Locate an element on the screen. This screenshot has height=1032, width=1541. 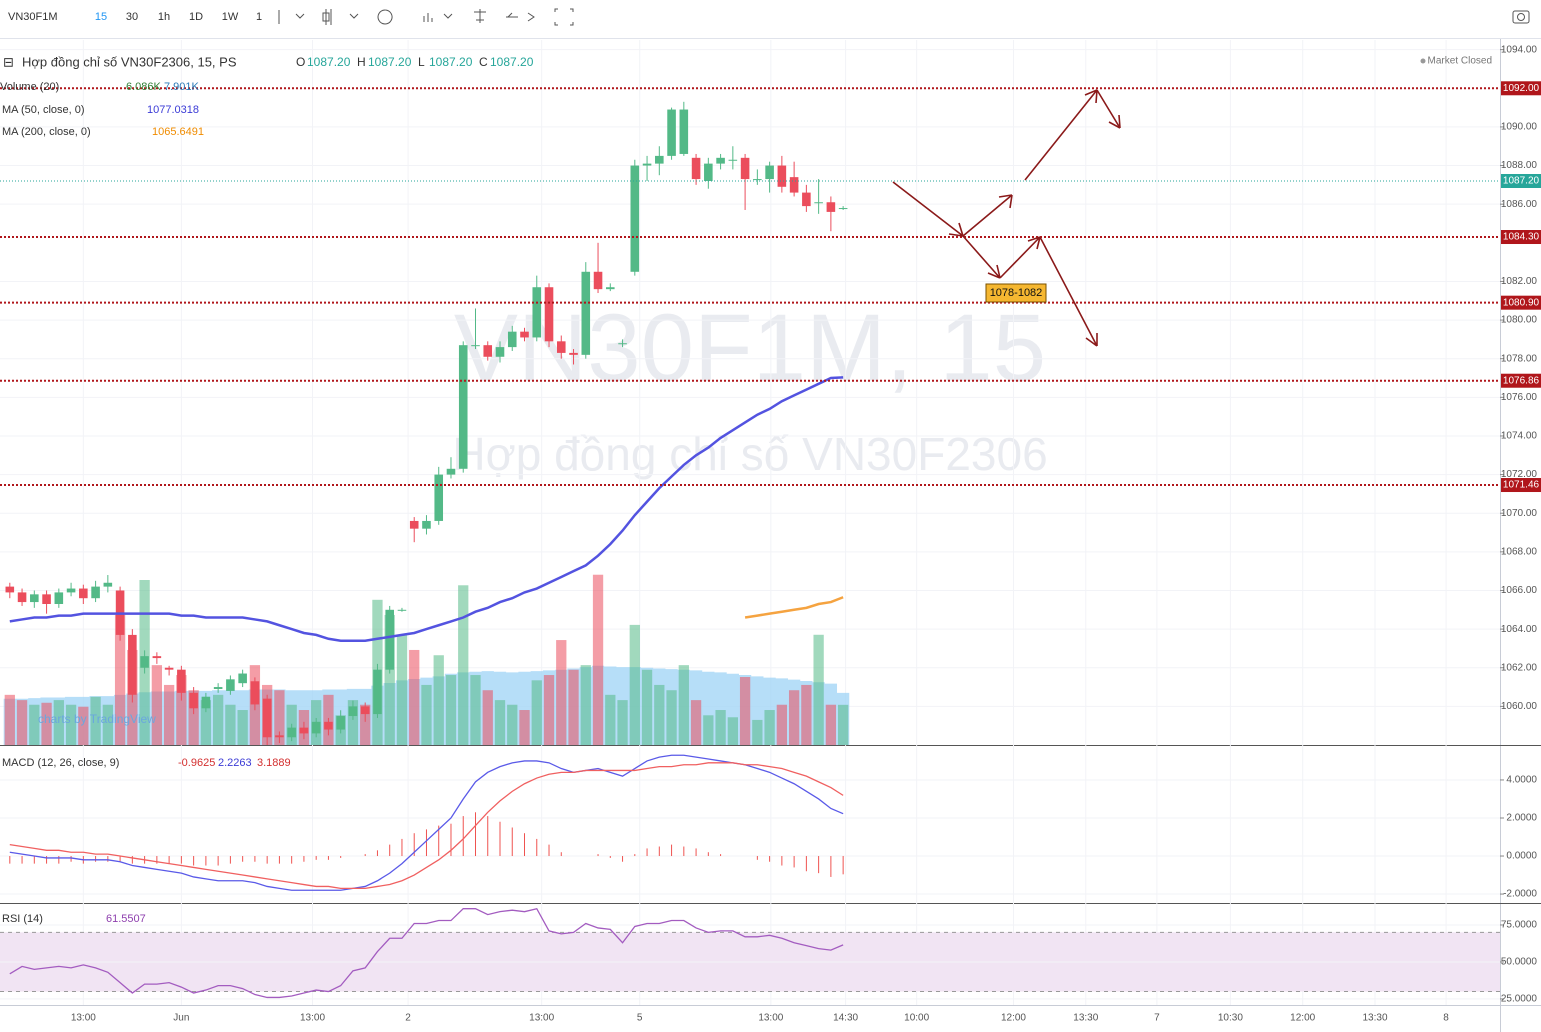
x-tick-label: 7 is located at coordinates (1157, 1018).